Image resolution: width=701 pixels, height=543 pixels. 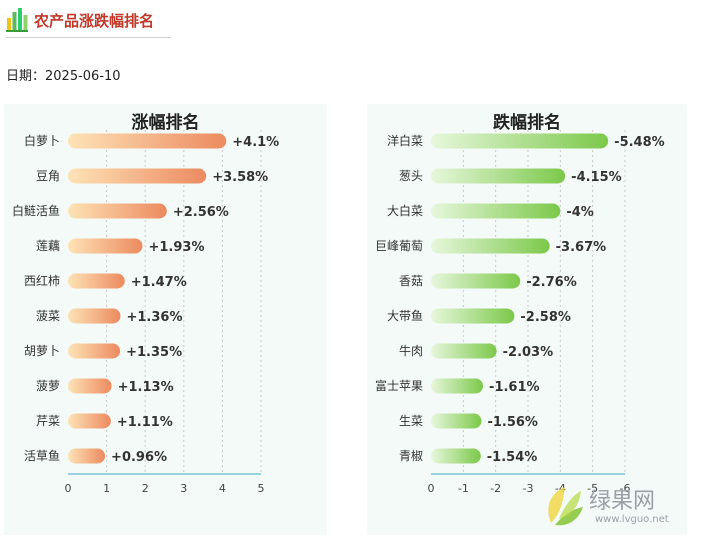 I want to click on fall-chart-title: 跌幅排名, so click(x=527, y=123).